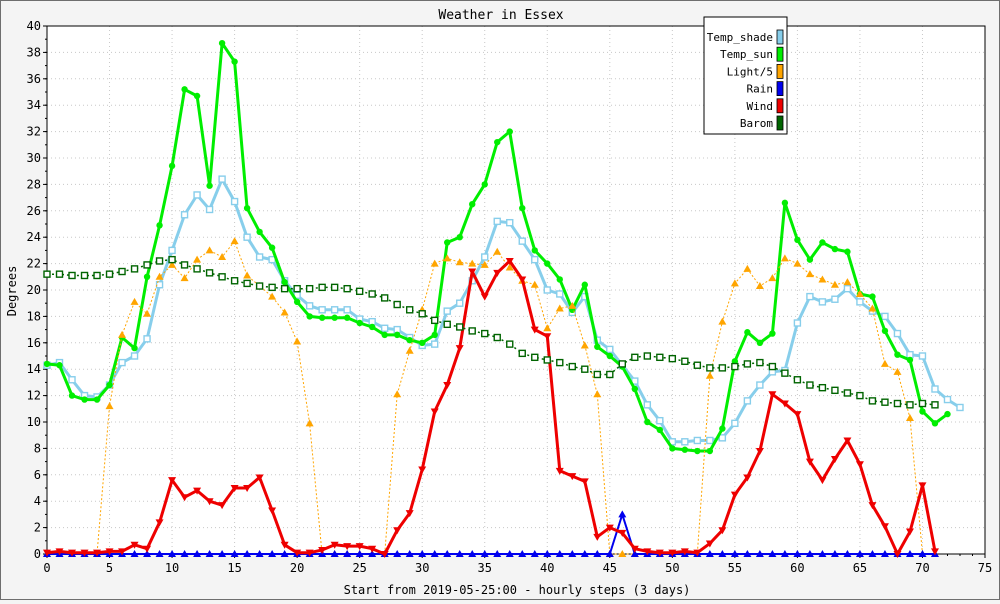  What do you see at coordinates (760, 106) in the screenshot?
I see `legend-label-wind: Wind` at bounding box center [760, 106].